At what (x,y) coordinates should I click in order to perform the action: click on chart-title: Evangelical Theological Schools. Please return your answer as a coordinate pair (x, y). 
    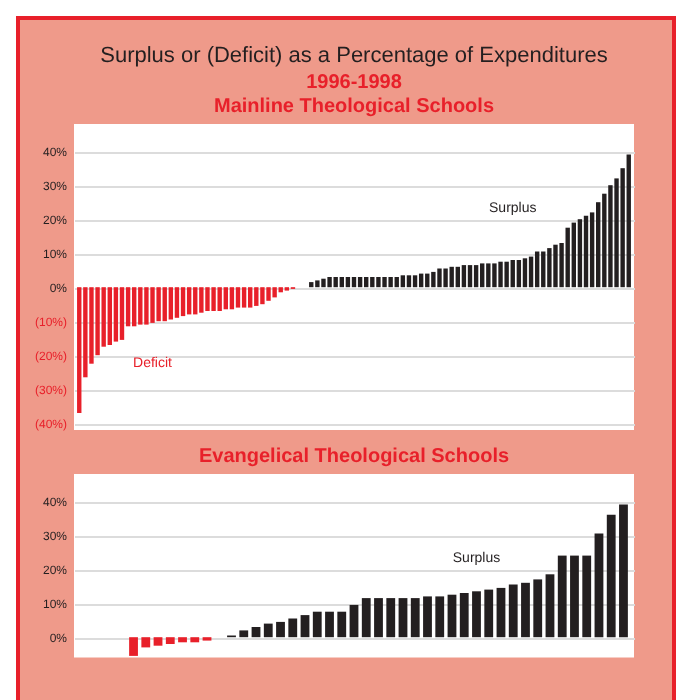
    Looking at the image, I should click on (354, 457).